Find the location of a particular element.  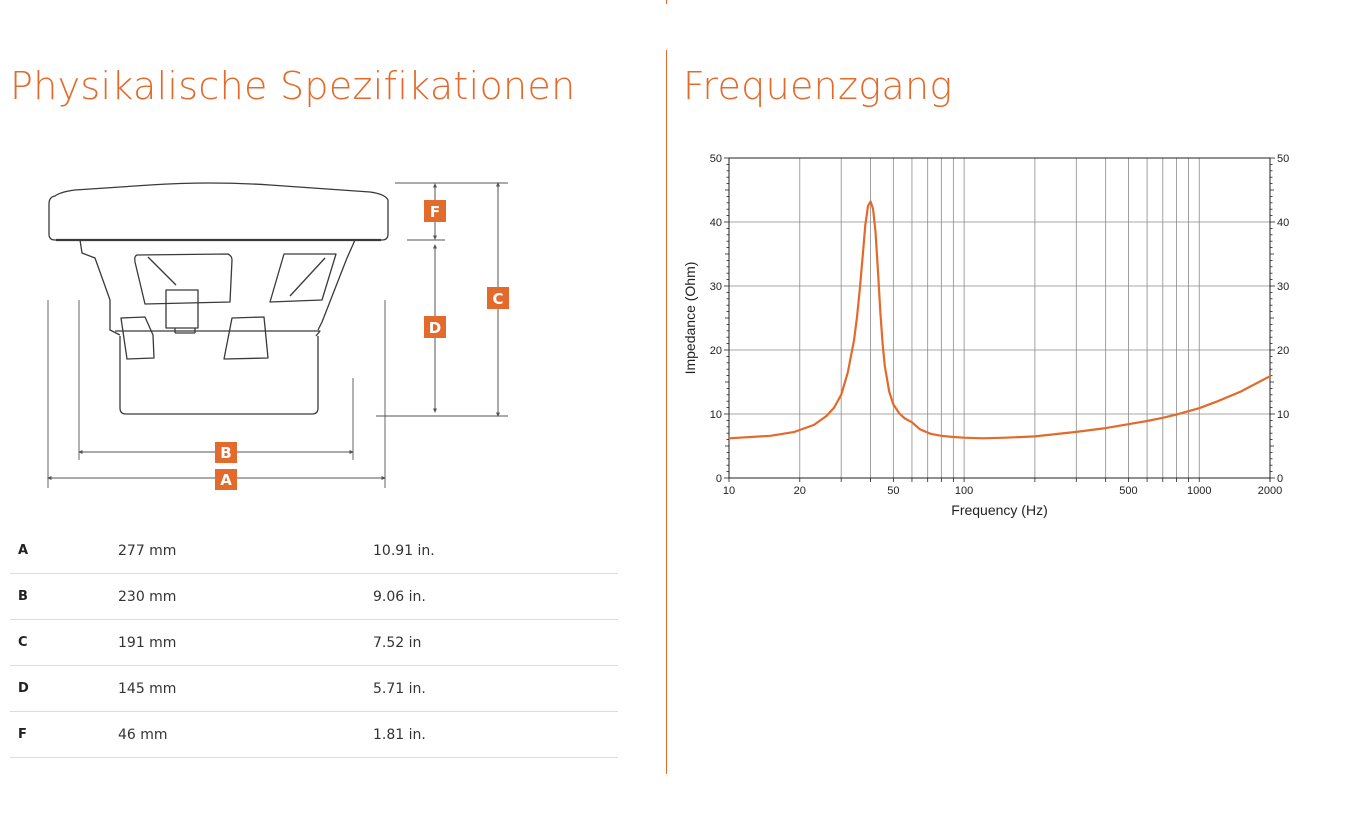

spec-mm: 46 mm is located at coordinates (245, 734).